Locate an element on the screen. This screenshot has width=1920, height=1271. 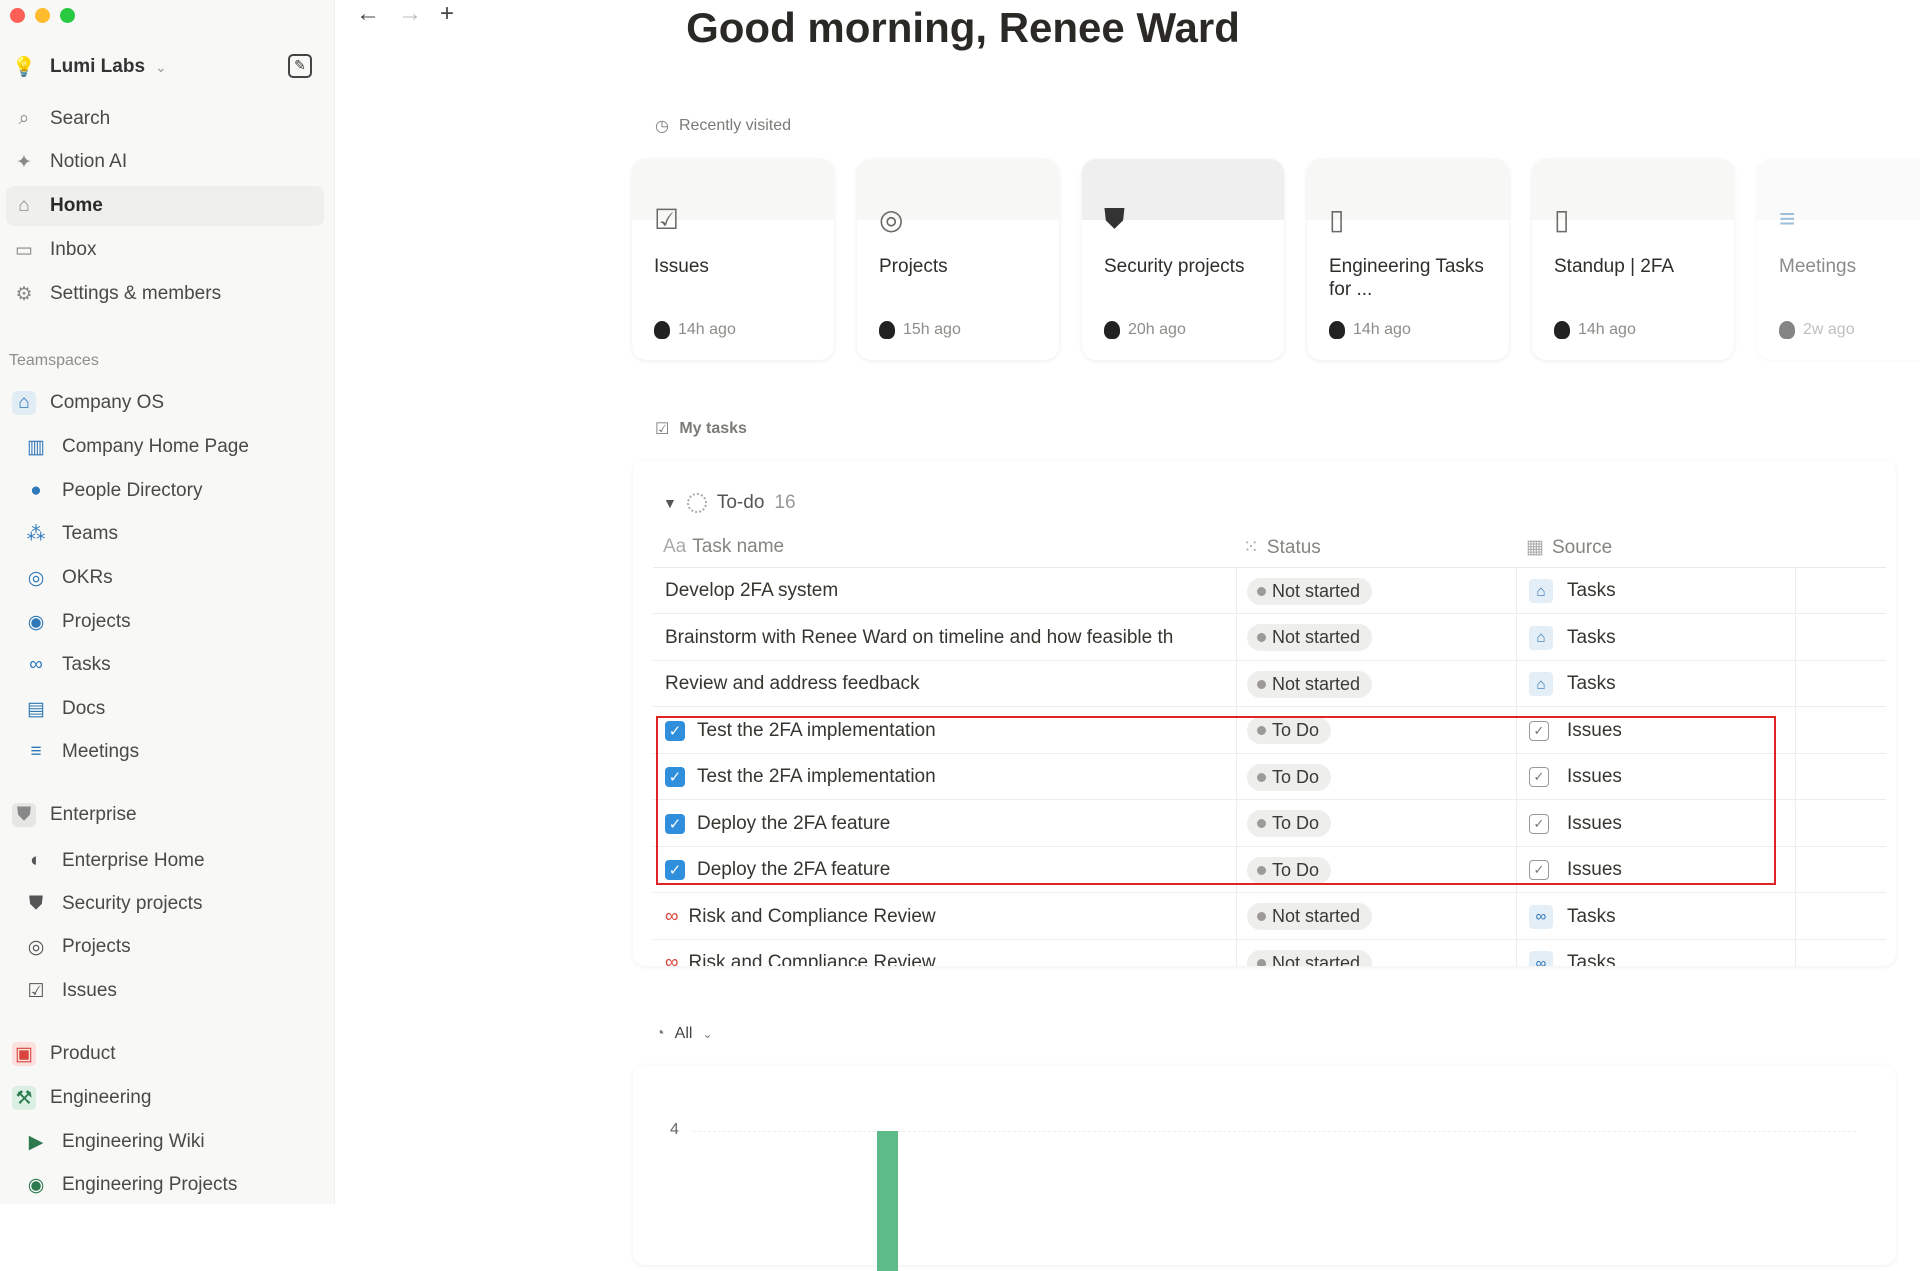
forward-arrow-icon: → is located at coordinates (410, 13).